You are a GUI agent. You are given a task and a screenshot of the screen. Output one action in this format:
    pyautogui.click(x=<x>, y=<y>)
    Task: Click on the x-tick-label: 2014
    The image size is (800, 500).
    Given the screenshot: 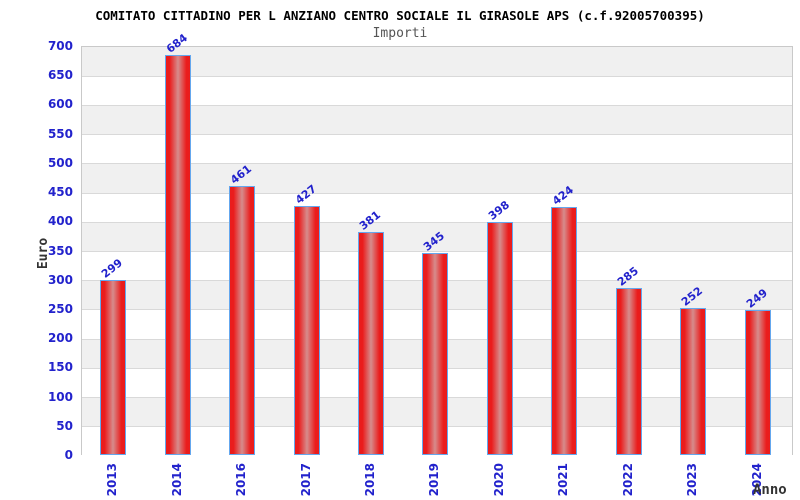 What is the action you would take?
    pyautogui.click(x=176, y=480)
    